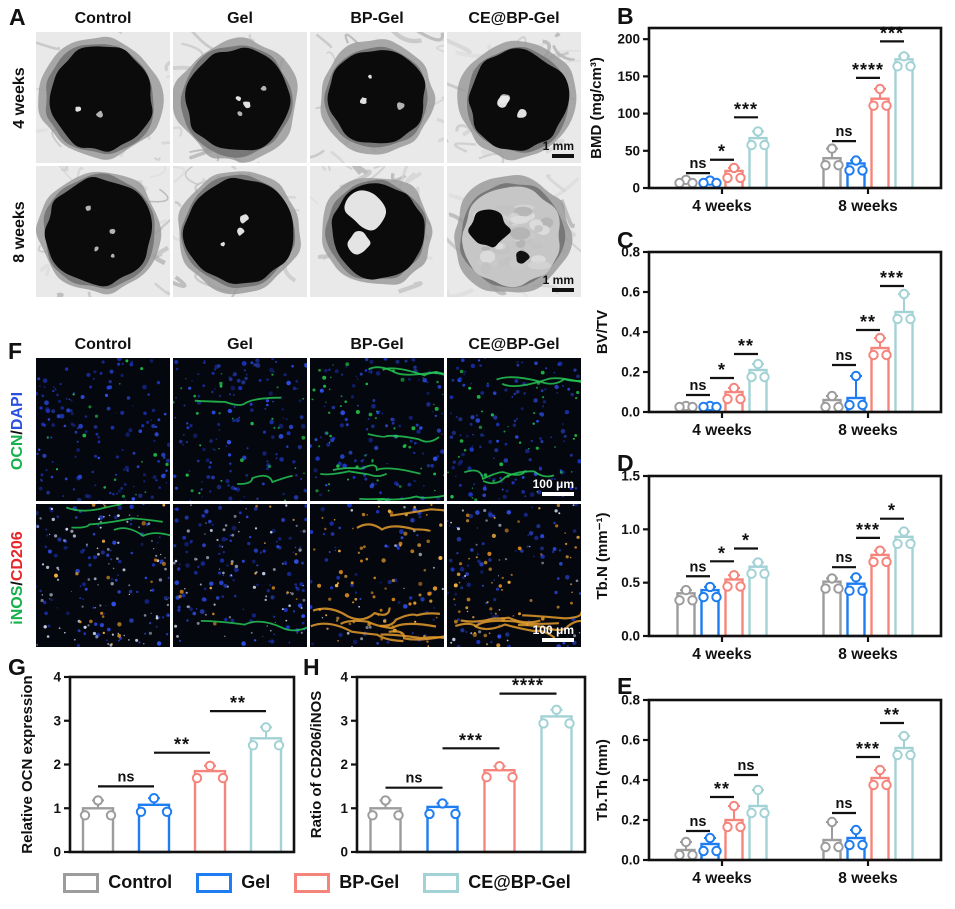 Image resolution: width=955 pixels, height=909 pixels. I want to click on panel-a-row-label-4-weeks: 4 weeks, so click(19, 98).